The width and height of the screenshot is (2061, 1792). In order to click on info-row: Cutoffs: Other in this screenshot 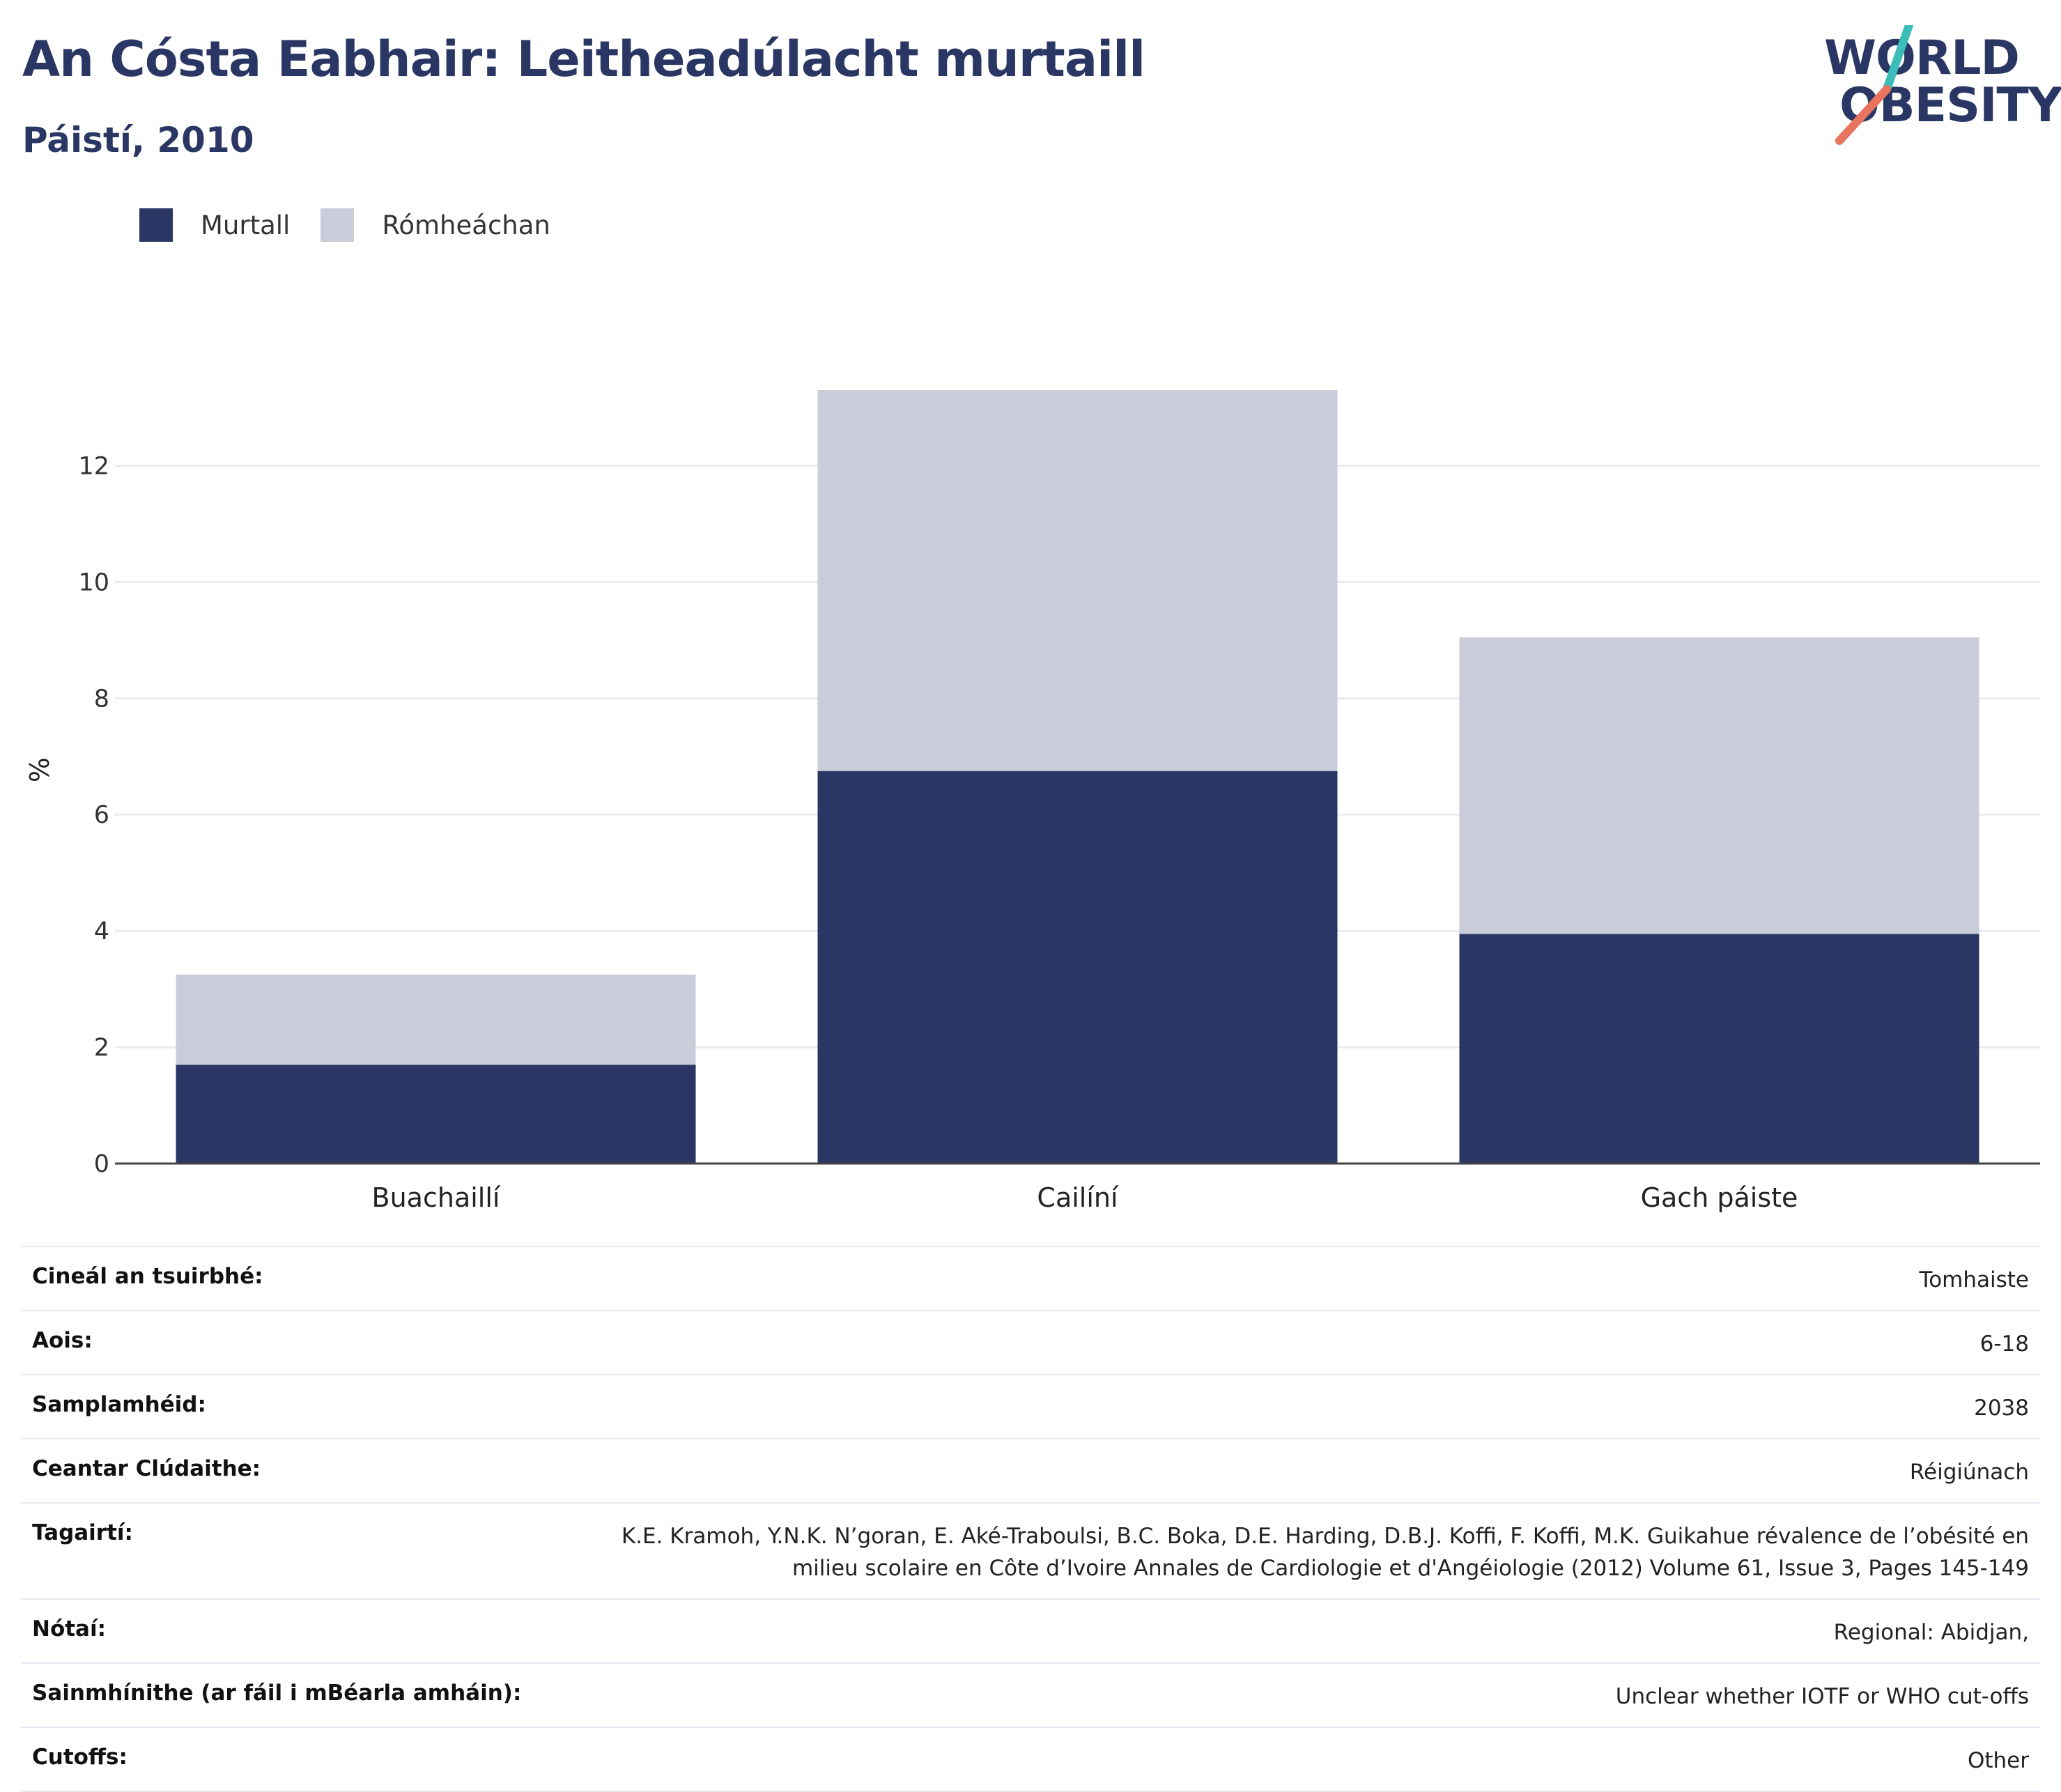, I will do `click(1030, 1760)`.